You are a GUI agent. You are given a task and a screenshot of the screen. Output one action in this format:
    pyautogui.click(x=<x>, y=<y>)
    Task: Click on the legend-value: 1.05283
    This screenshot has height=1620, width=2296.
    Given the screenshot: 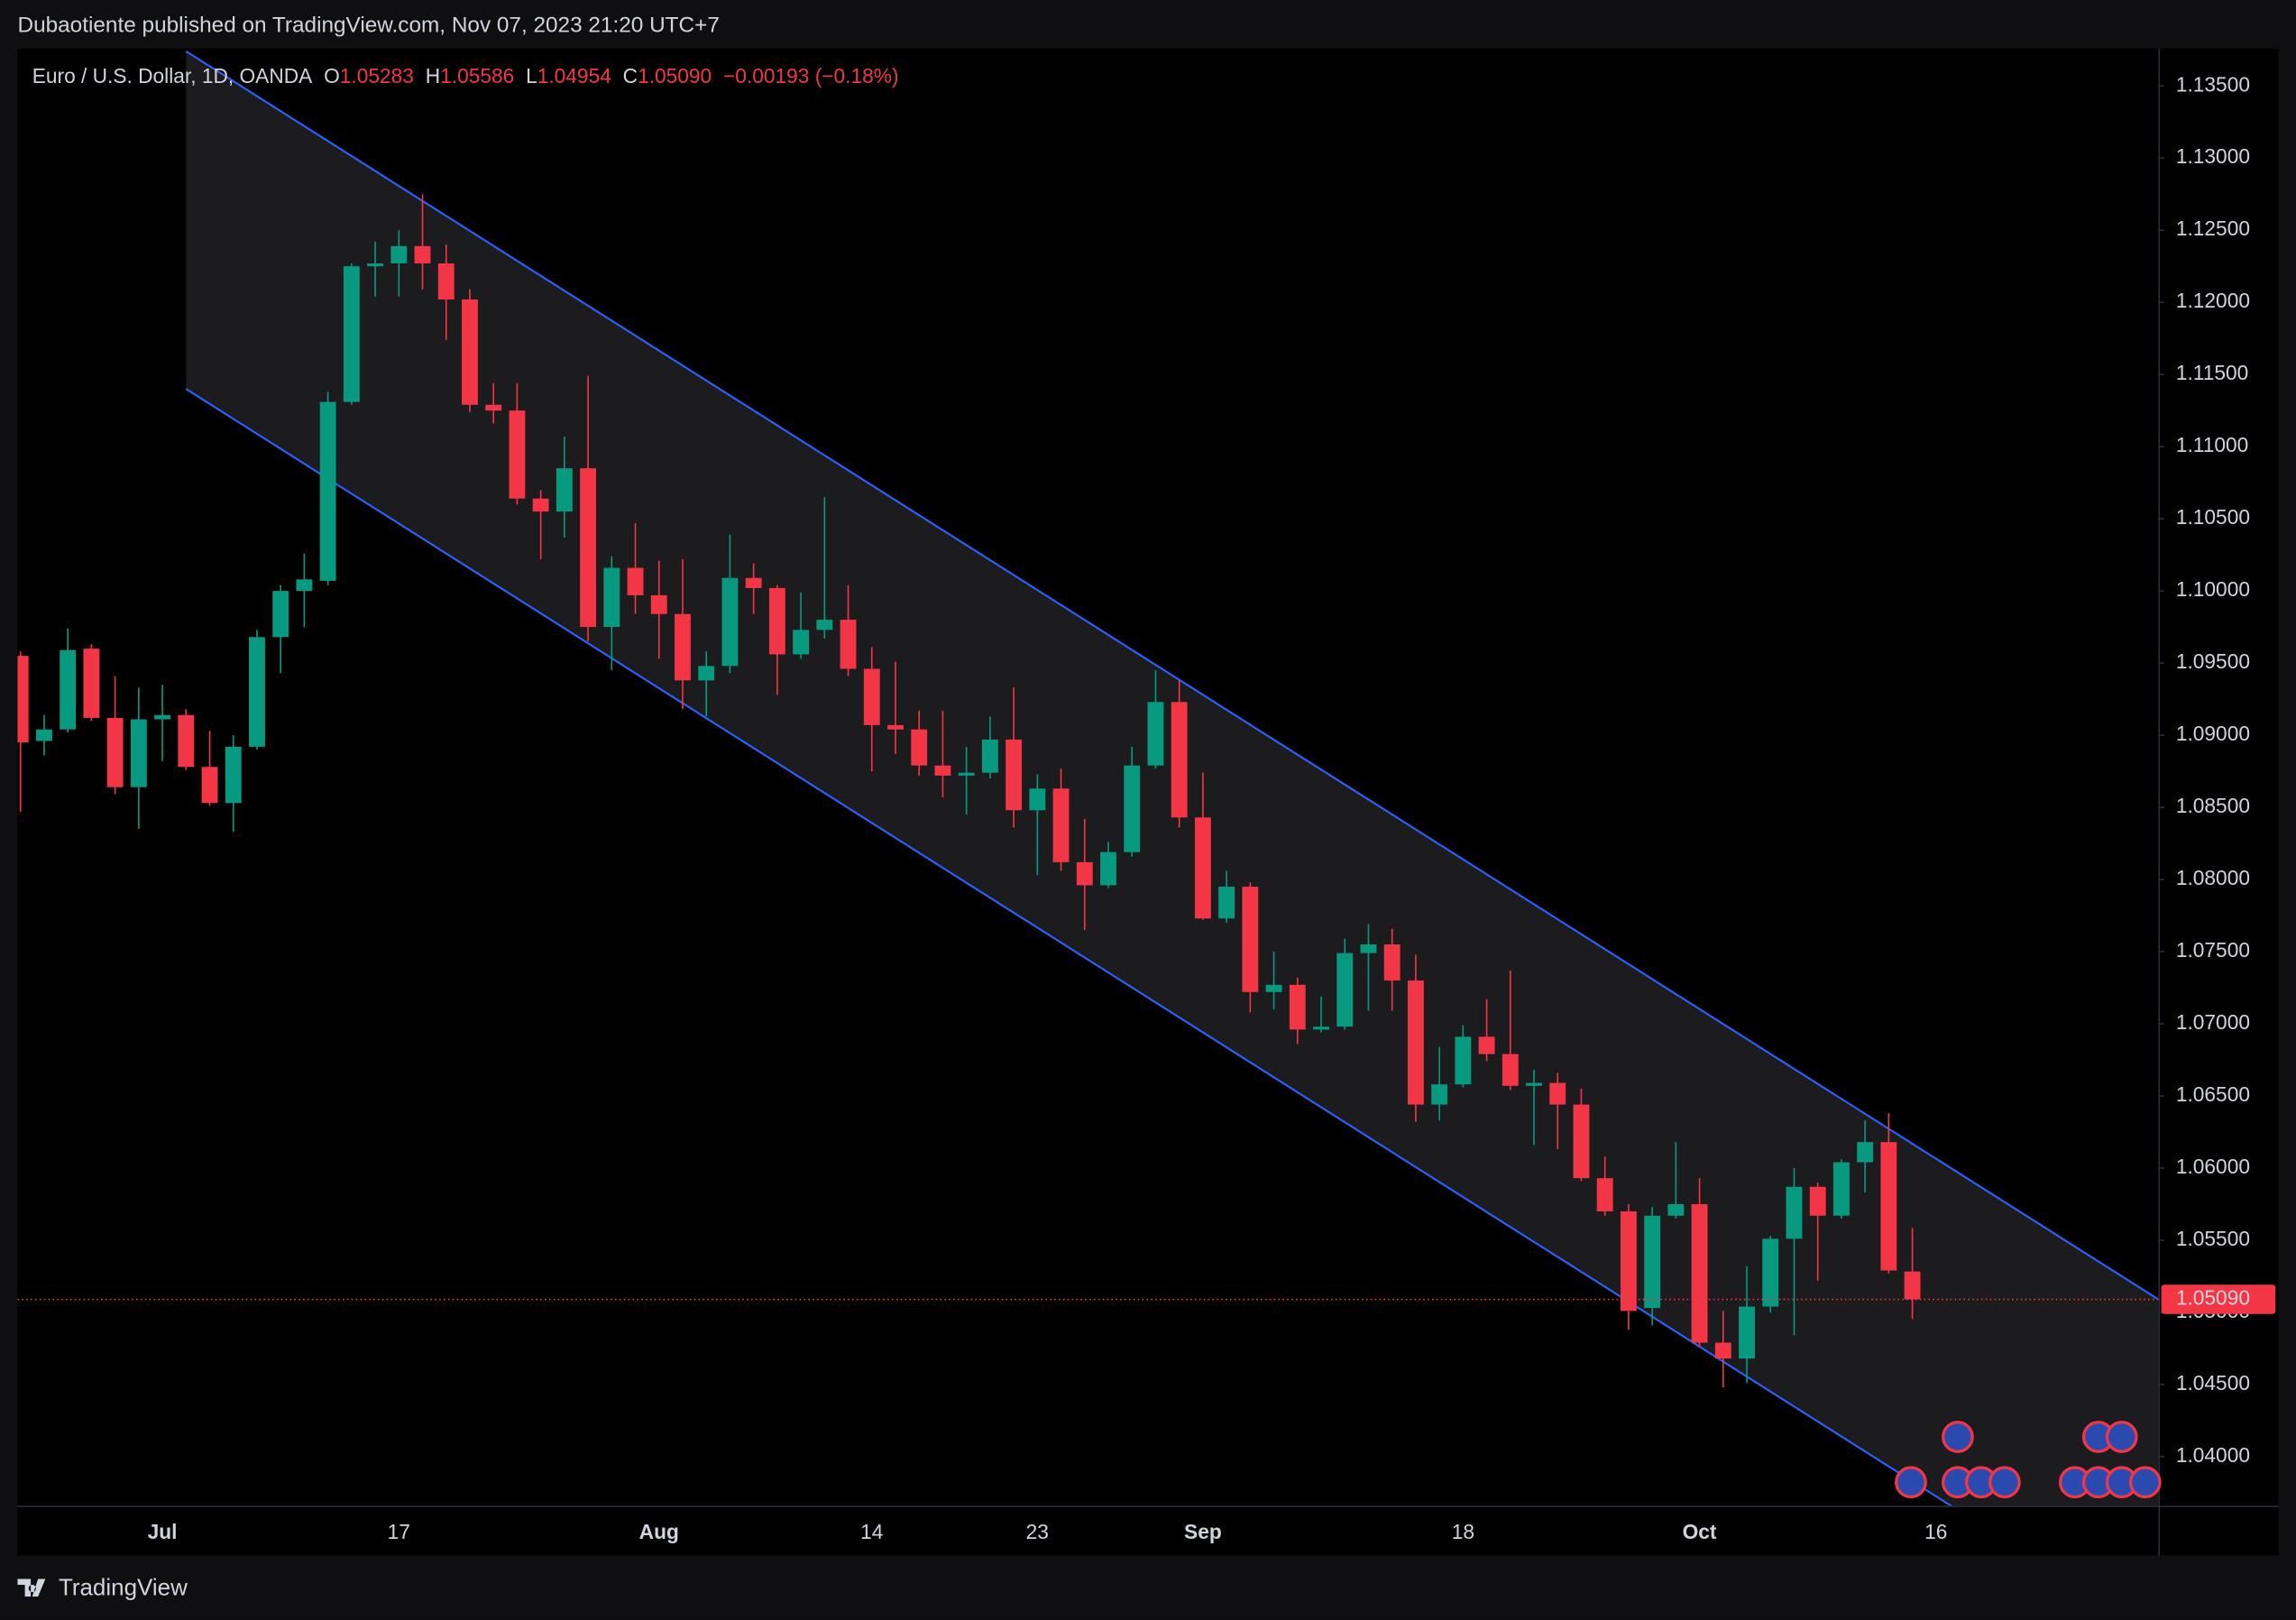 What is the action you would take?
    pyautogui.click(x=377, y=75)
    